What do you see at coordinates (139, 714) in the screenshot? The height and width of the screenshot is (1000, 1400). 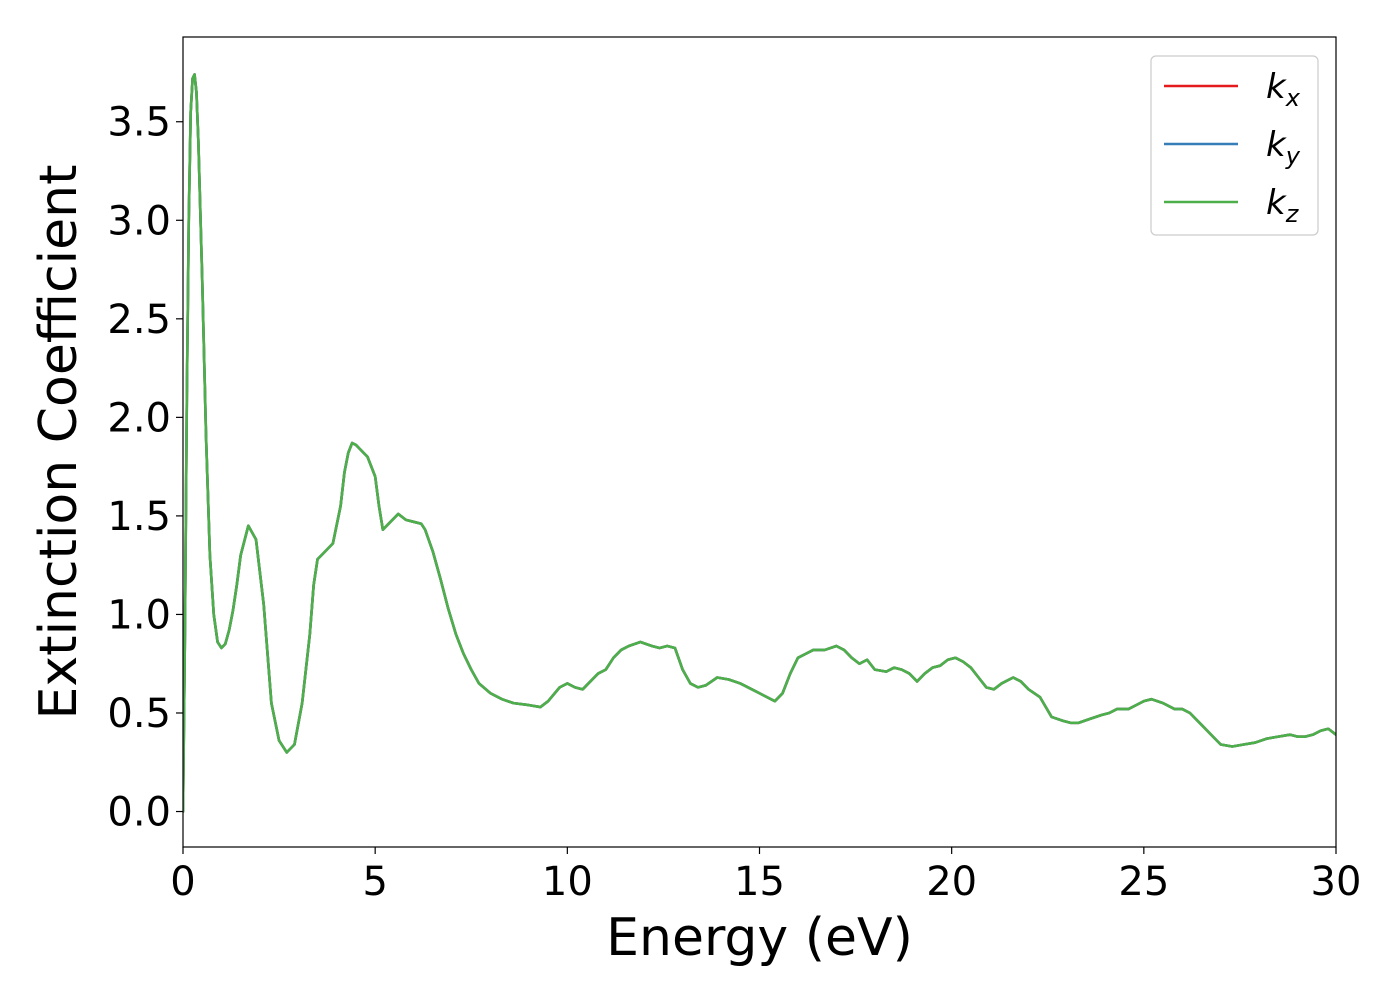 I see `y-tick-label: 0.5` at bounding box center [139, 714].